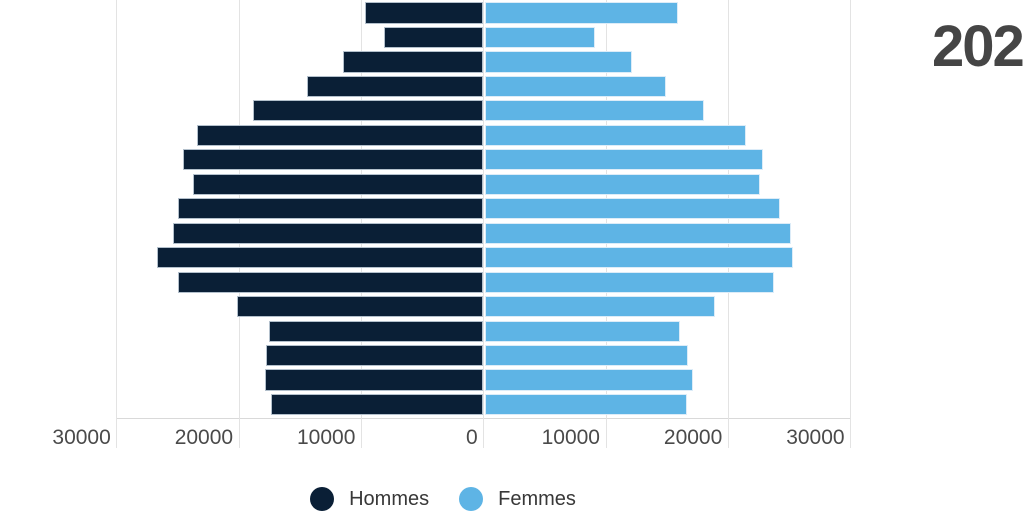 This screenshot has width=1024, height=512. What do you see at coordinates (471, 499) in the screenshot?
I see `femmes-color-dot-icon` at bounding box center [471, 499].